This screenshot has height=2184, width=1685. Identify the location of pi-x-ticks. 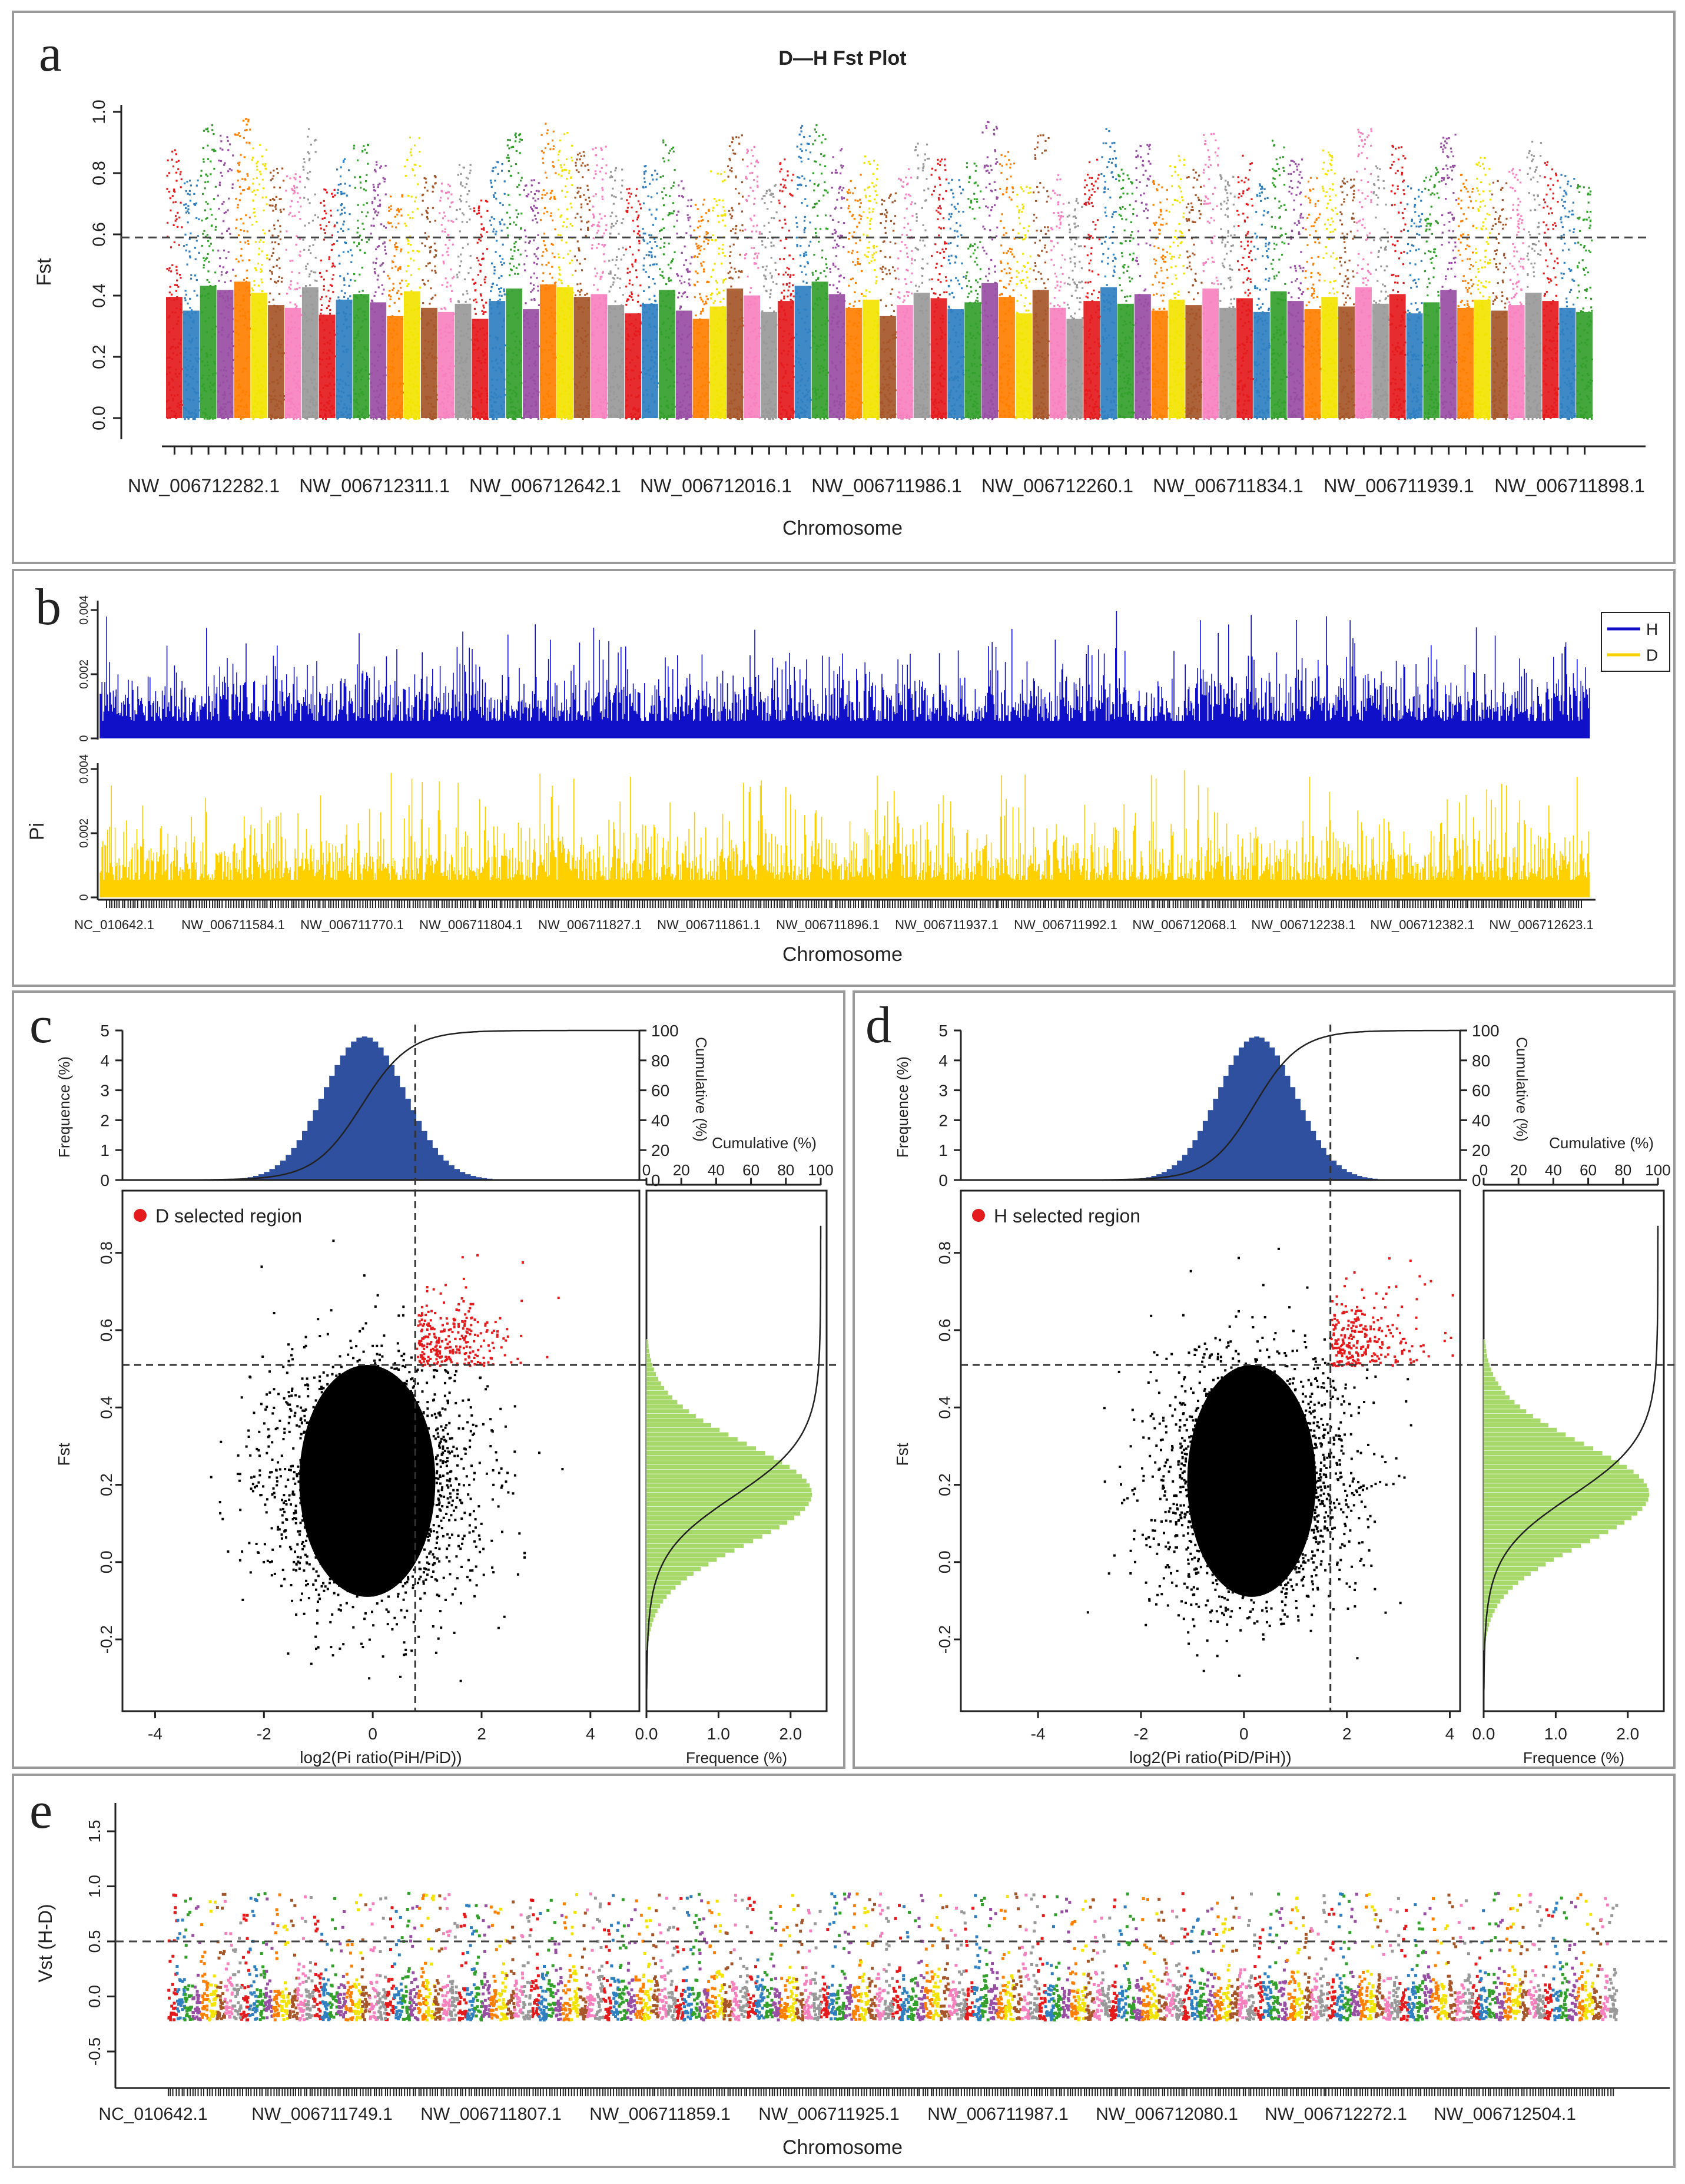
(844, 904).